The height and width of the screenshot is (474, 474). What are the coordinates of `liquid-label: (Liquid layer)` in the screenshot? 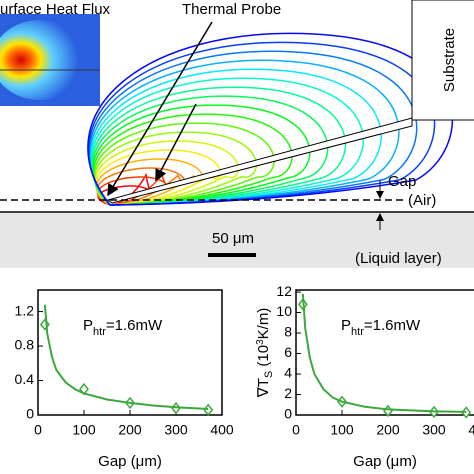 It's located at (398, 258).